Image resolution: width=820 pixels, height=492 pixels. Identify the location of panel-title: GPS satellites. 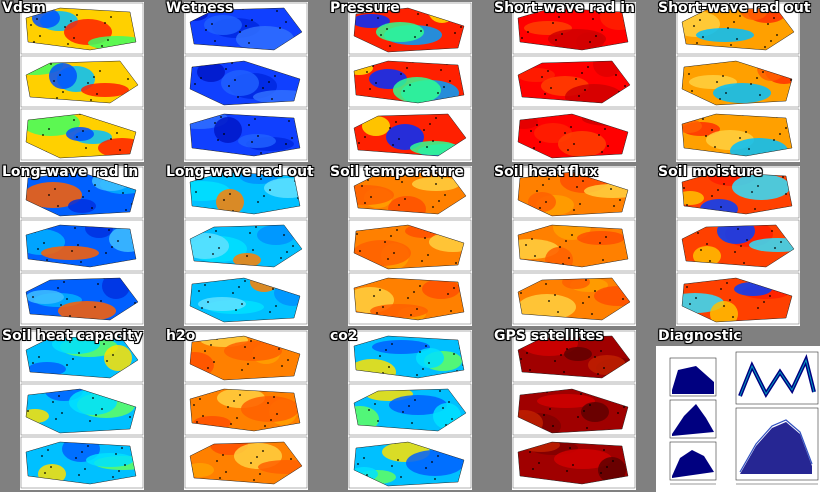
(549, 336).